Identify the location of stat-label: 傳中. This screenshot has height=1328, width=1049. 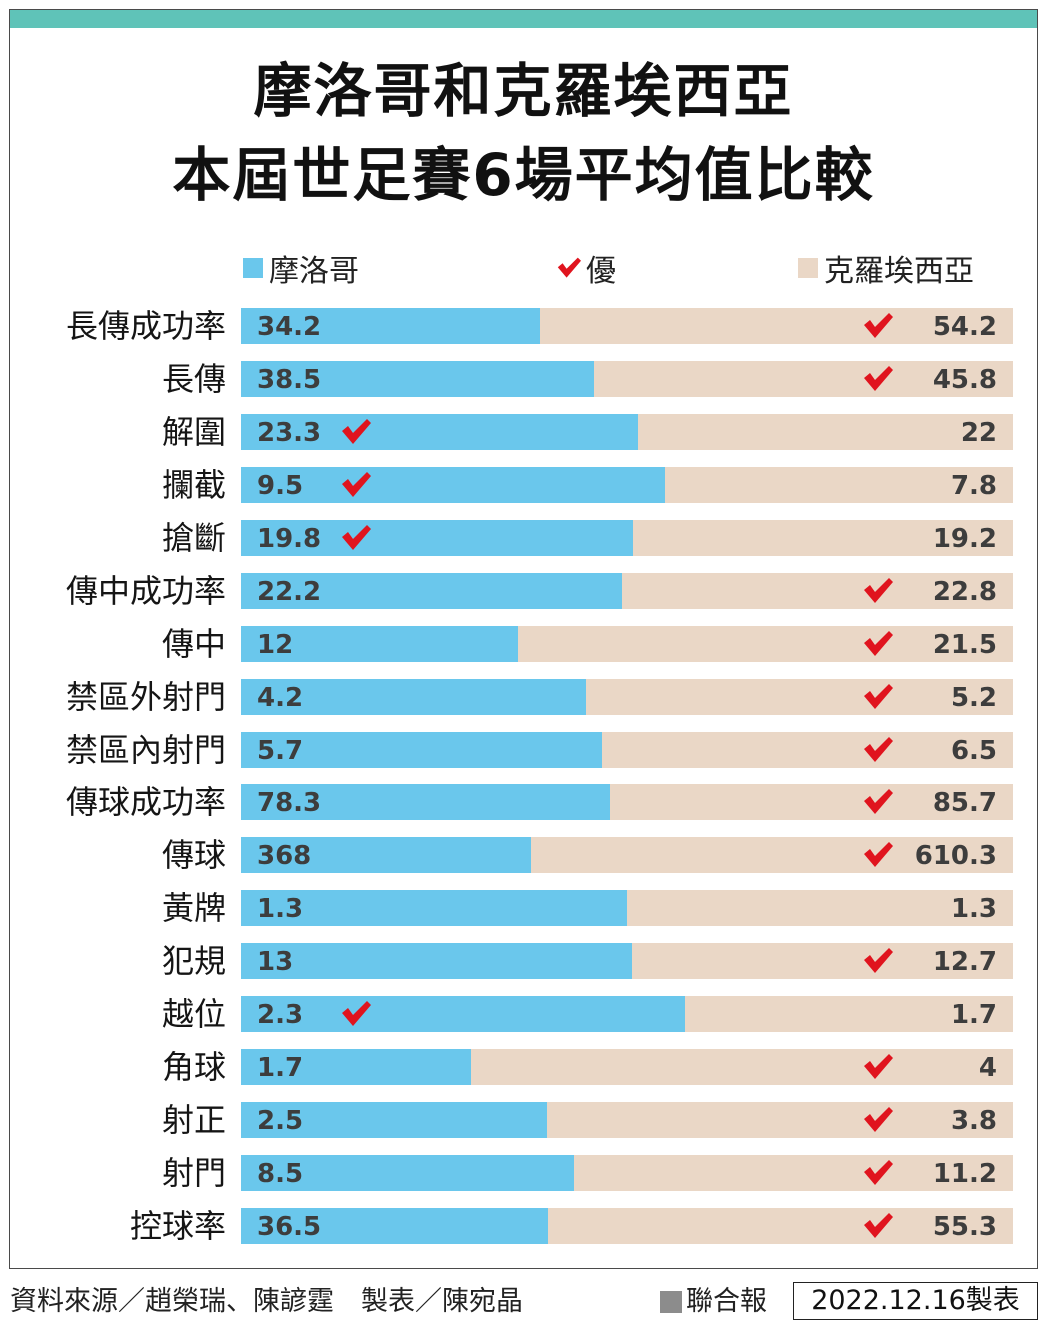
(193, 643).